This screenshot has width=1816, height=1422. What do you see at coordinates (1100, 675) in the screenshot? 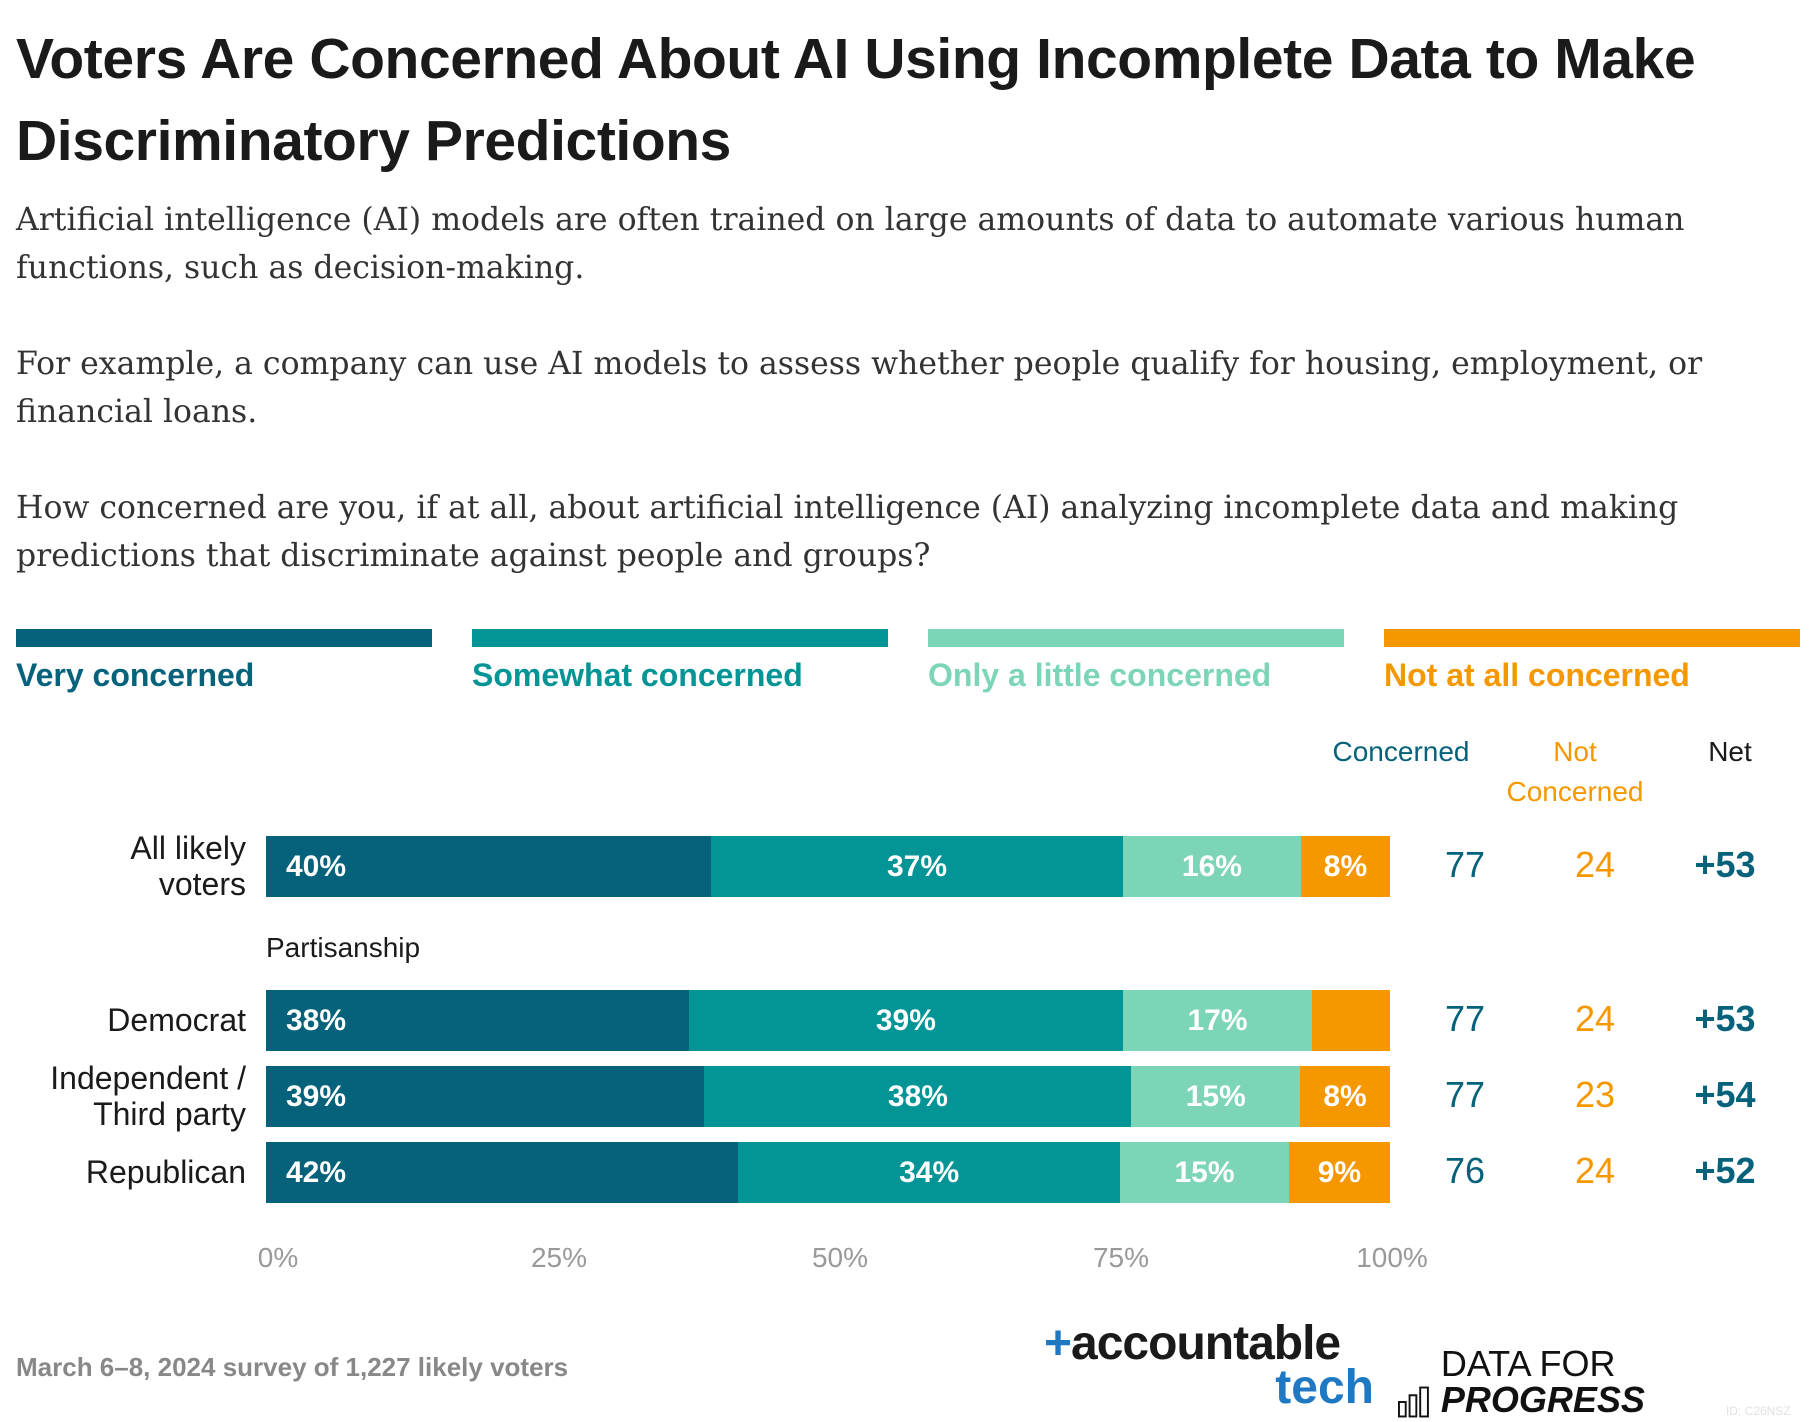
I see `legend-label: Only a little concerned` at bounding box center [1100, 675].